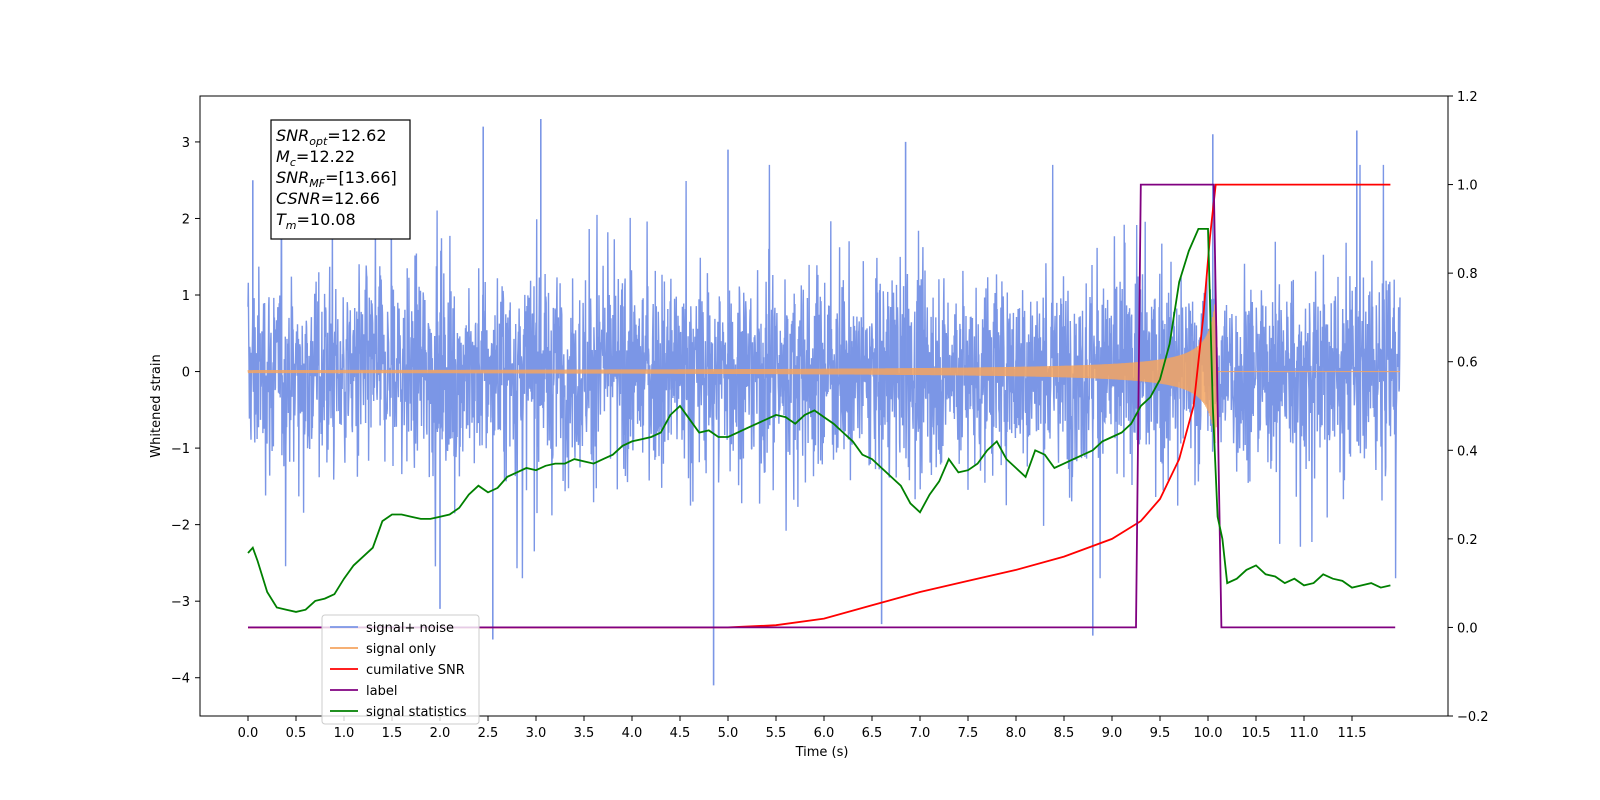 Image resolution: width=1600 pixels, height=800 pixels. Describe the element at coordinates (392, 733) in the screenshot. I see `x-tick-label: 1.5` at that location.